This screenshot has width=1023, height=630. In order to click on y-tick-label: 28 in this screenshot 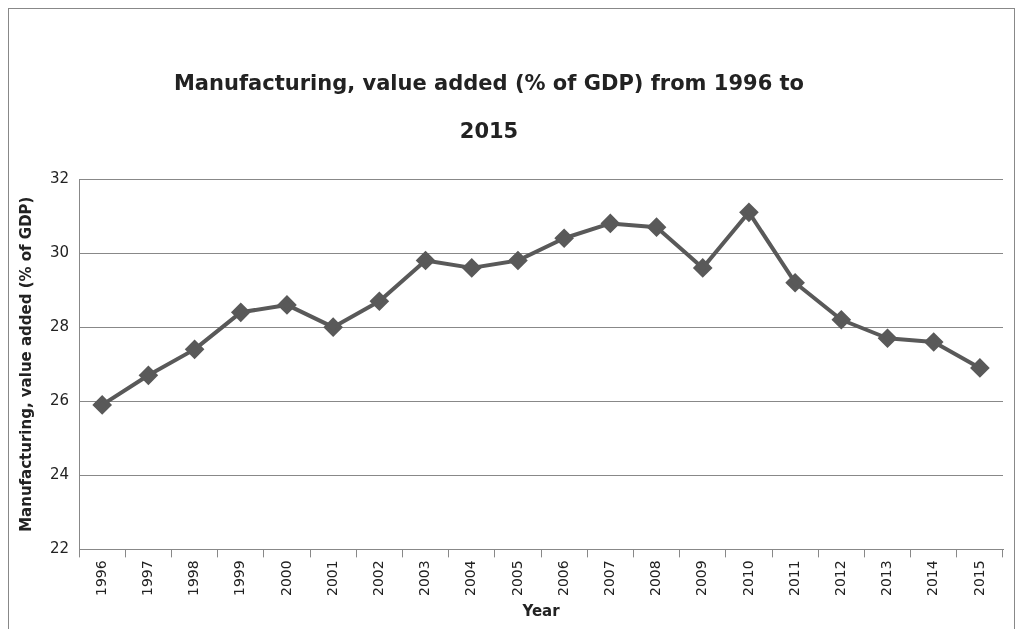, I will do `click(59, 326)`.